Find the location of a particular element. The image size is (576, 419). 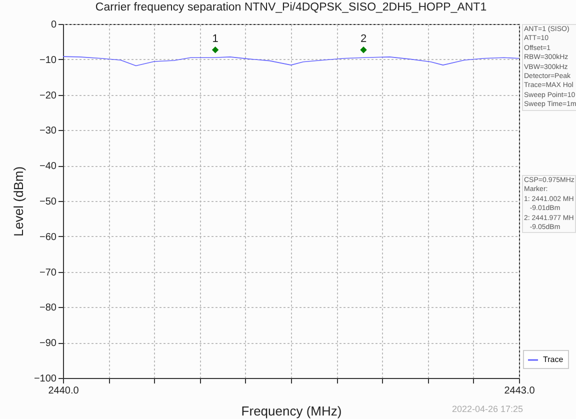

annotation: 2 is located at coordinates (363, 38).